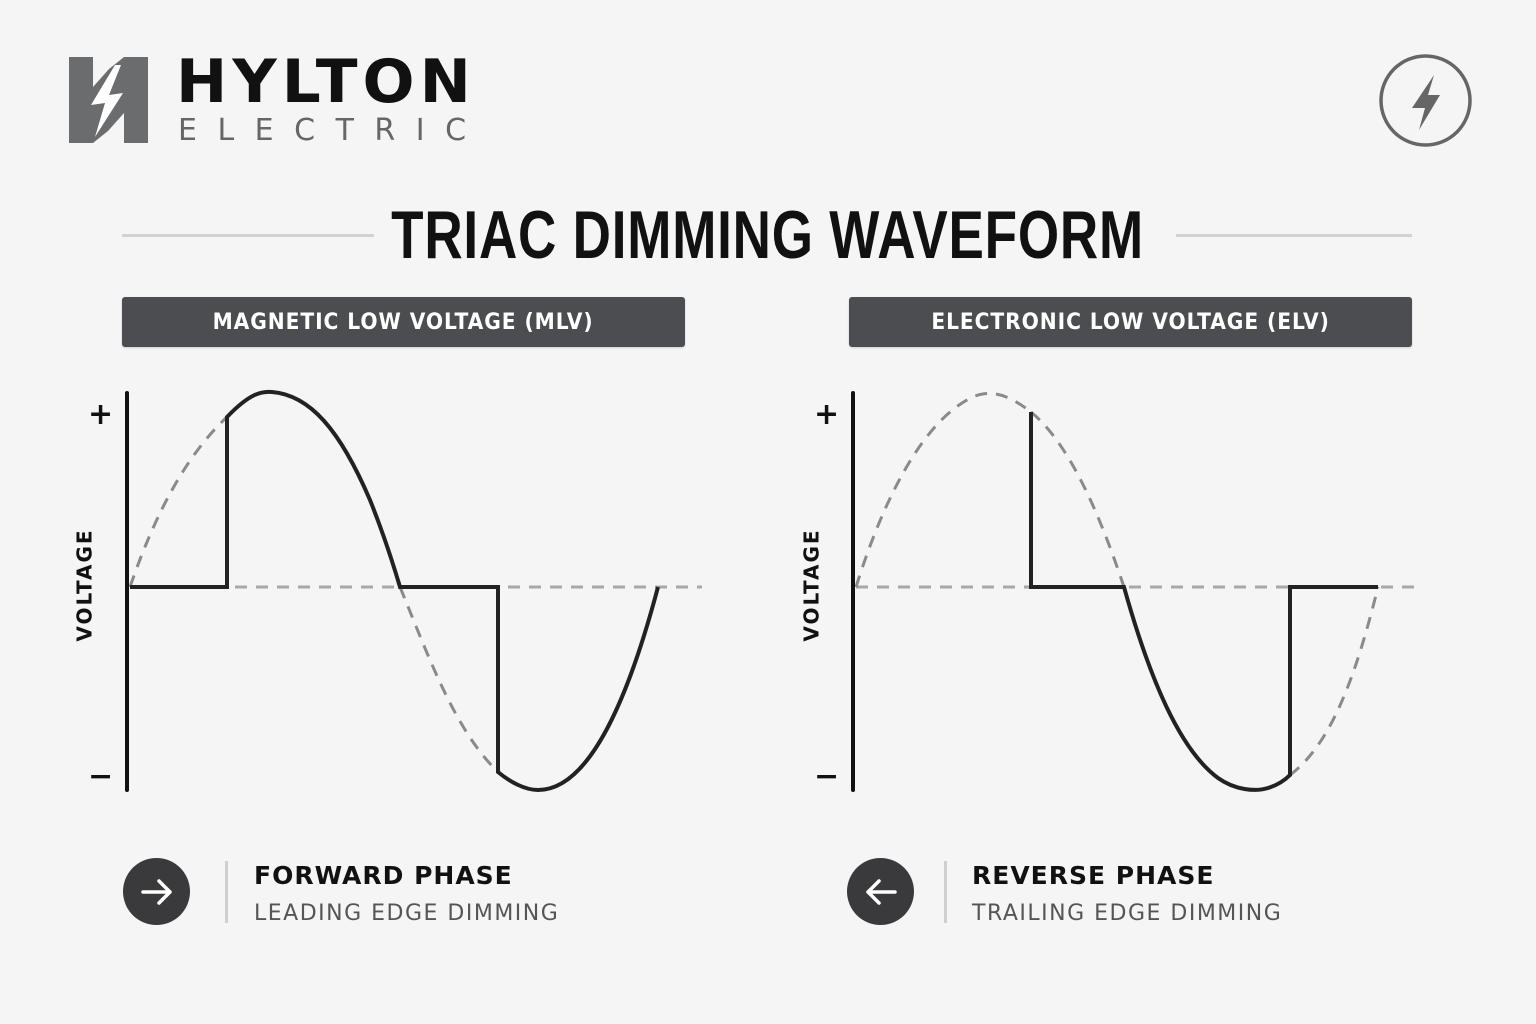 This screenshot has width=1536, height=1024. What do you see at coordinates (1127, 913) in the screenshot?
I see `legend-subtitle-reverse: TRAILING EDGE DIMMING` at bounding box center [1127, 913].